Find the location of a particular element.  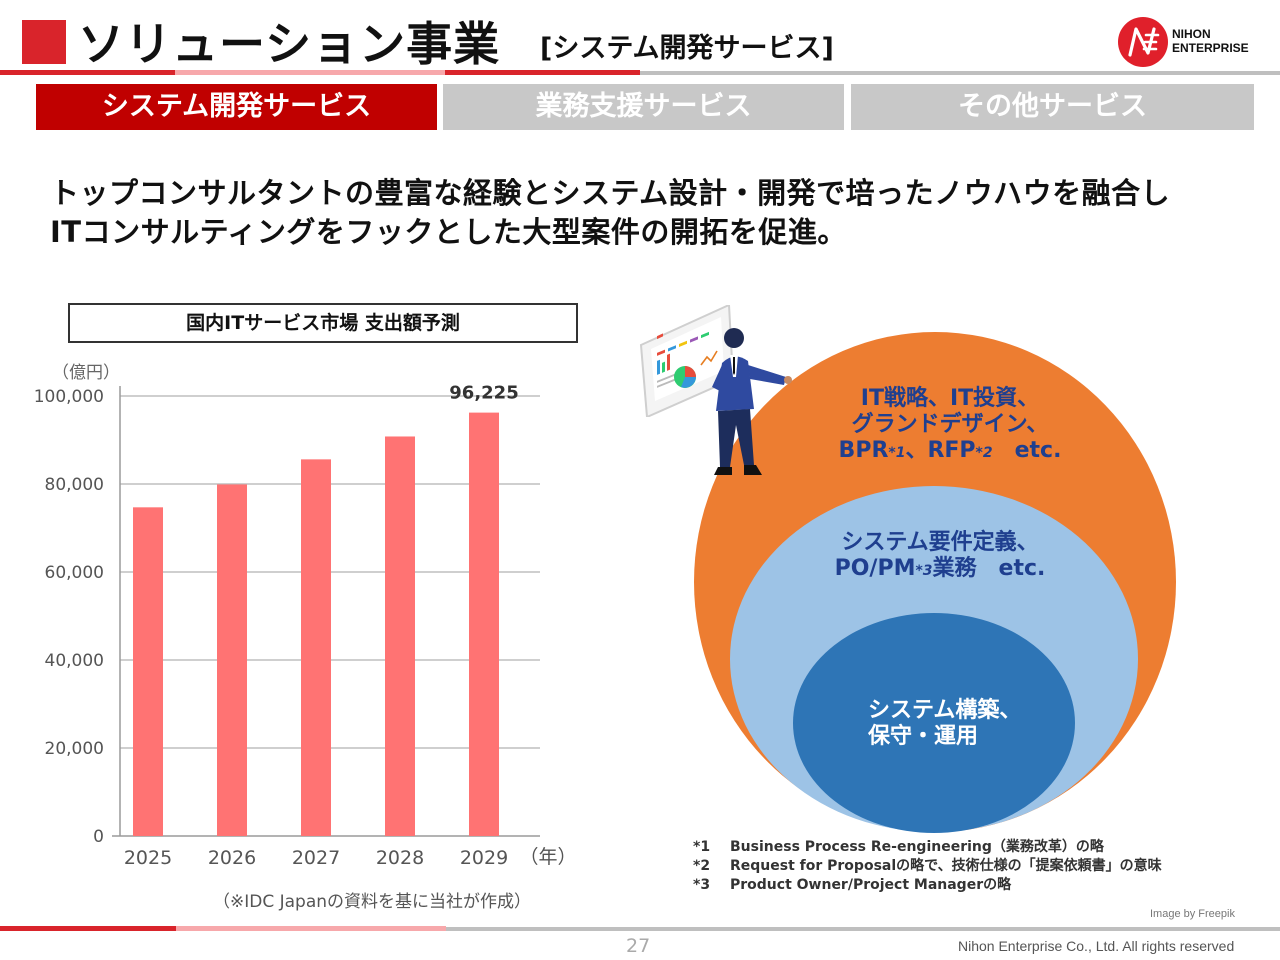

footnote-3-num: *3 is located at coordinates (702, 885).